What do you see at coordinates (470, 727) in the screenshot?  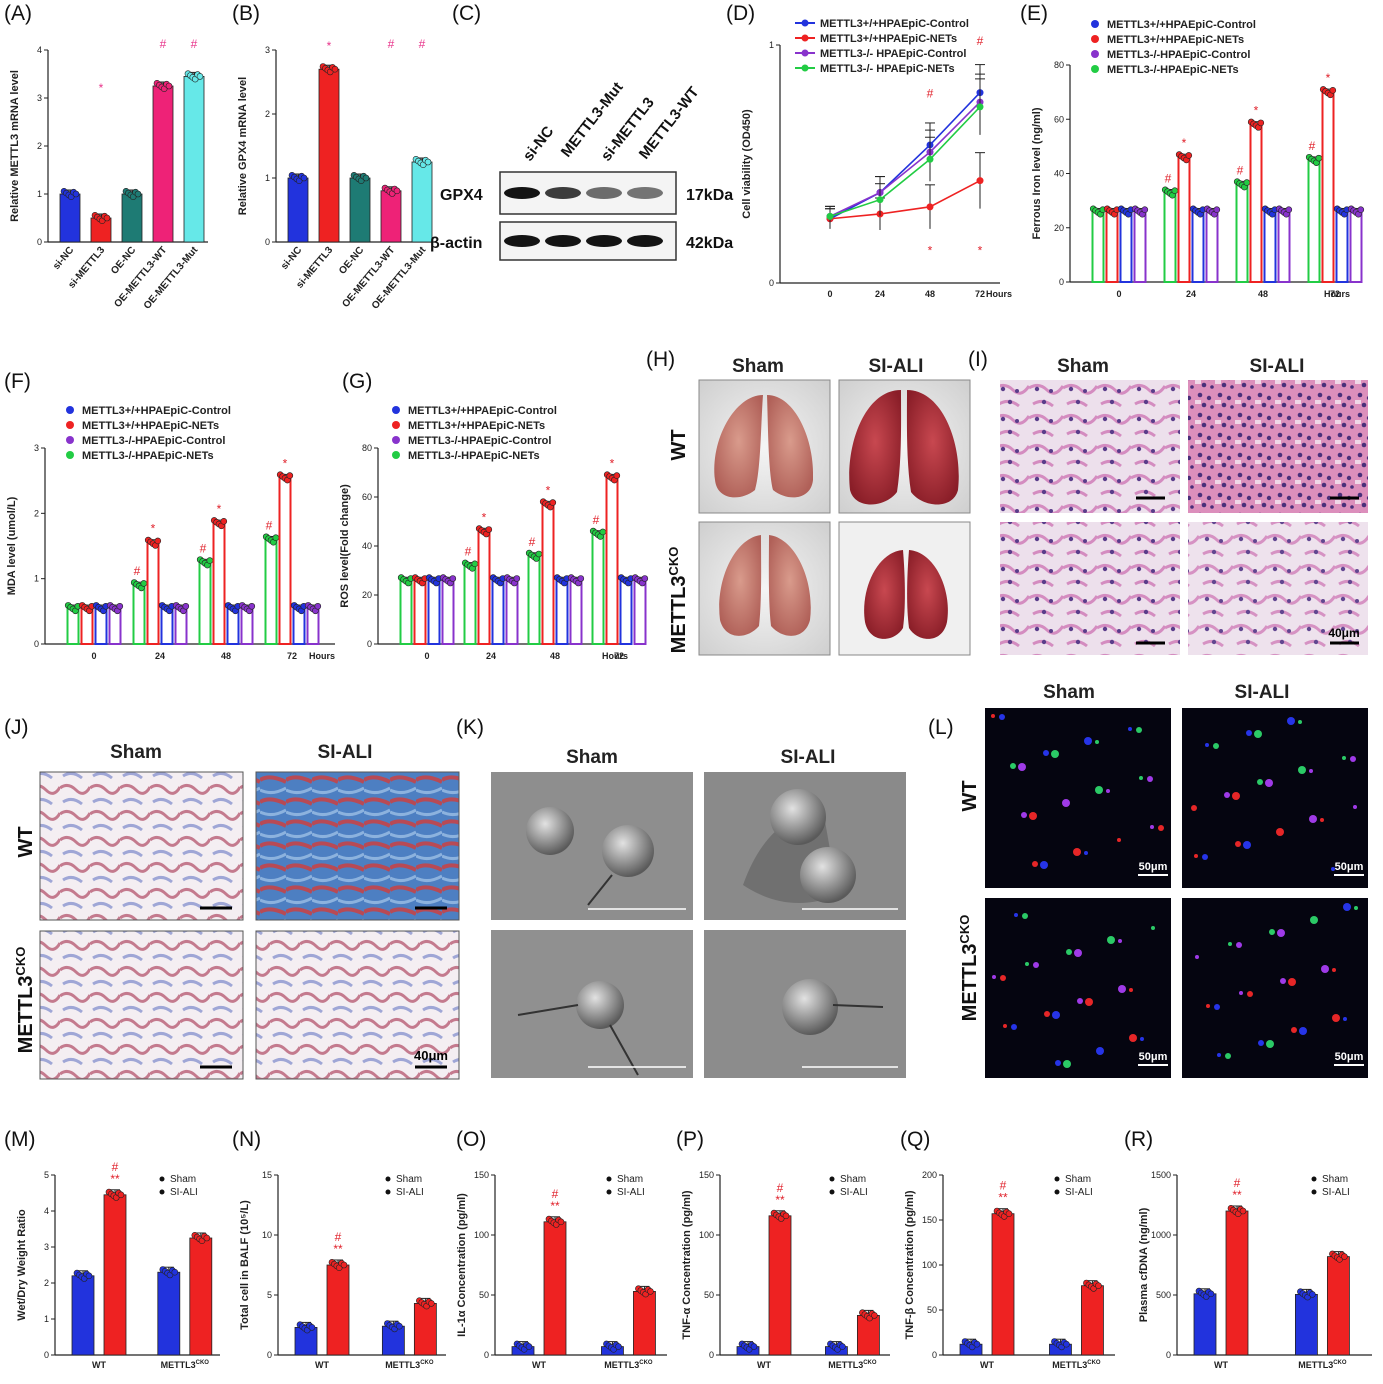 I see `panel-label-k: (K)` at bounding box center [470, 727].